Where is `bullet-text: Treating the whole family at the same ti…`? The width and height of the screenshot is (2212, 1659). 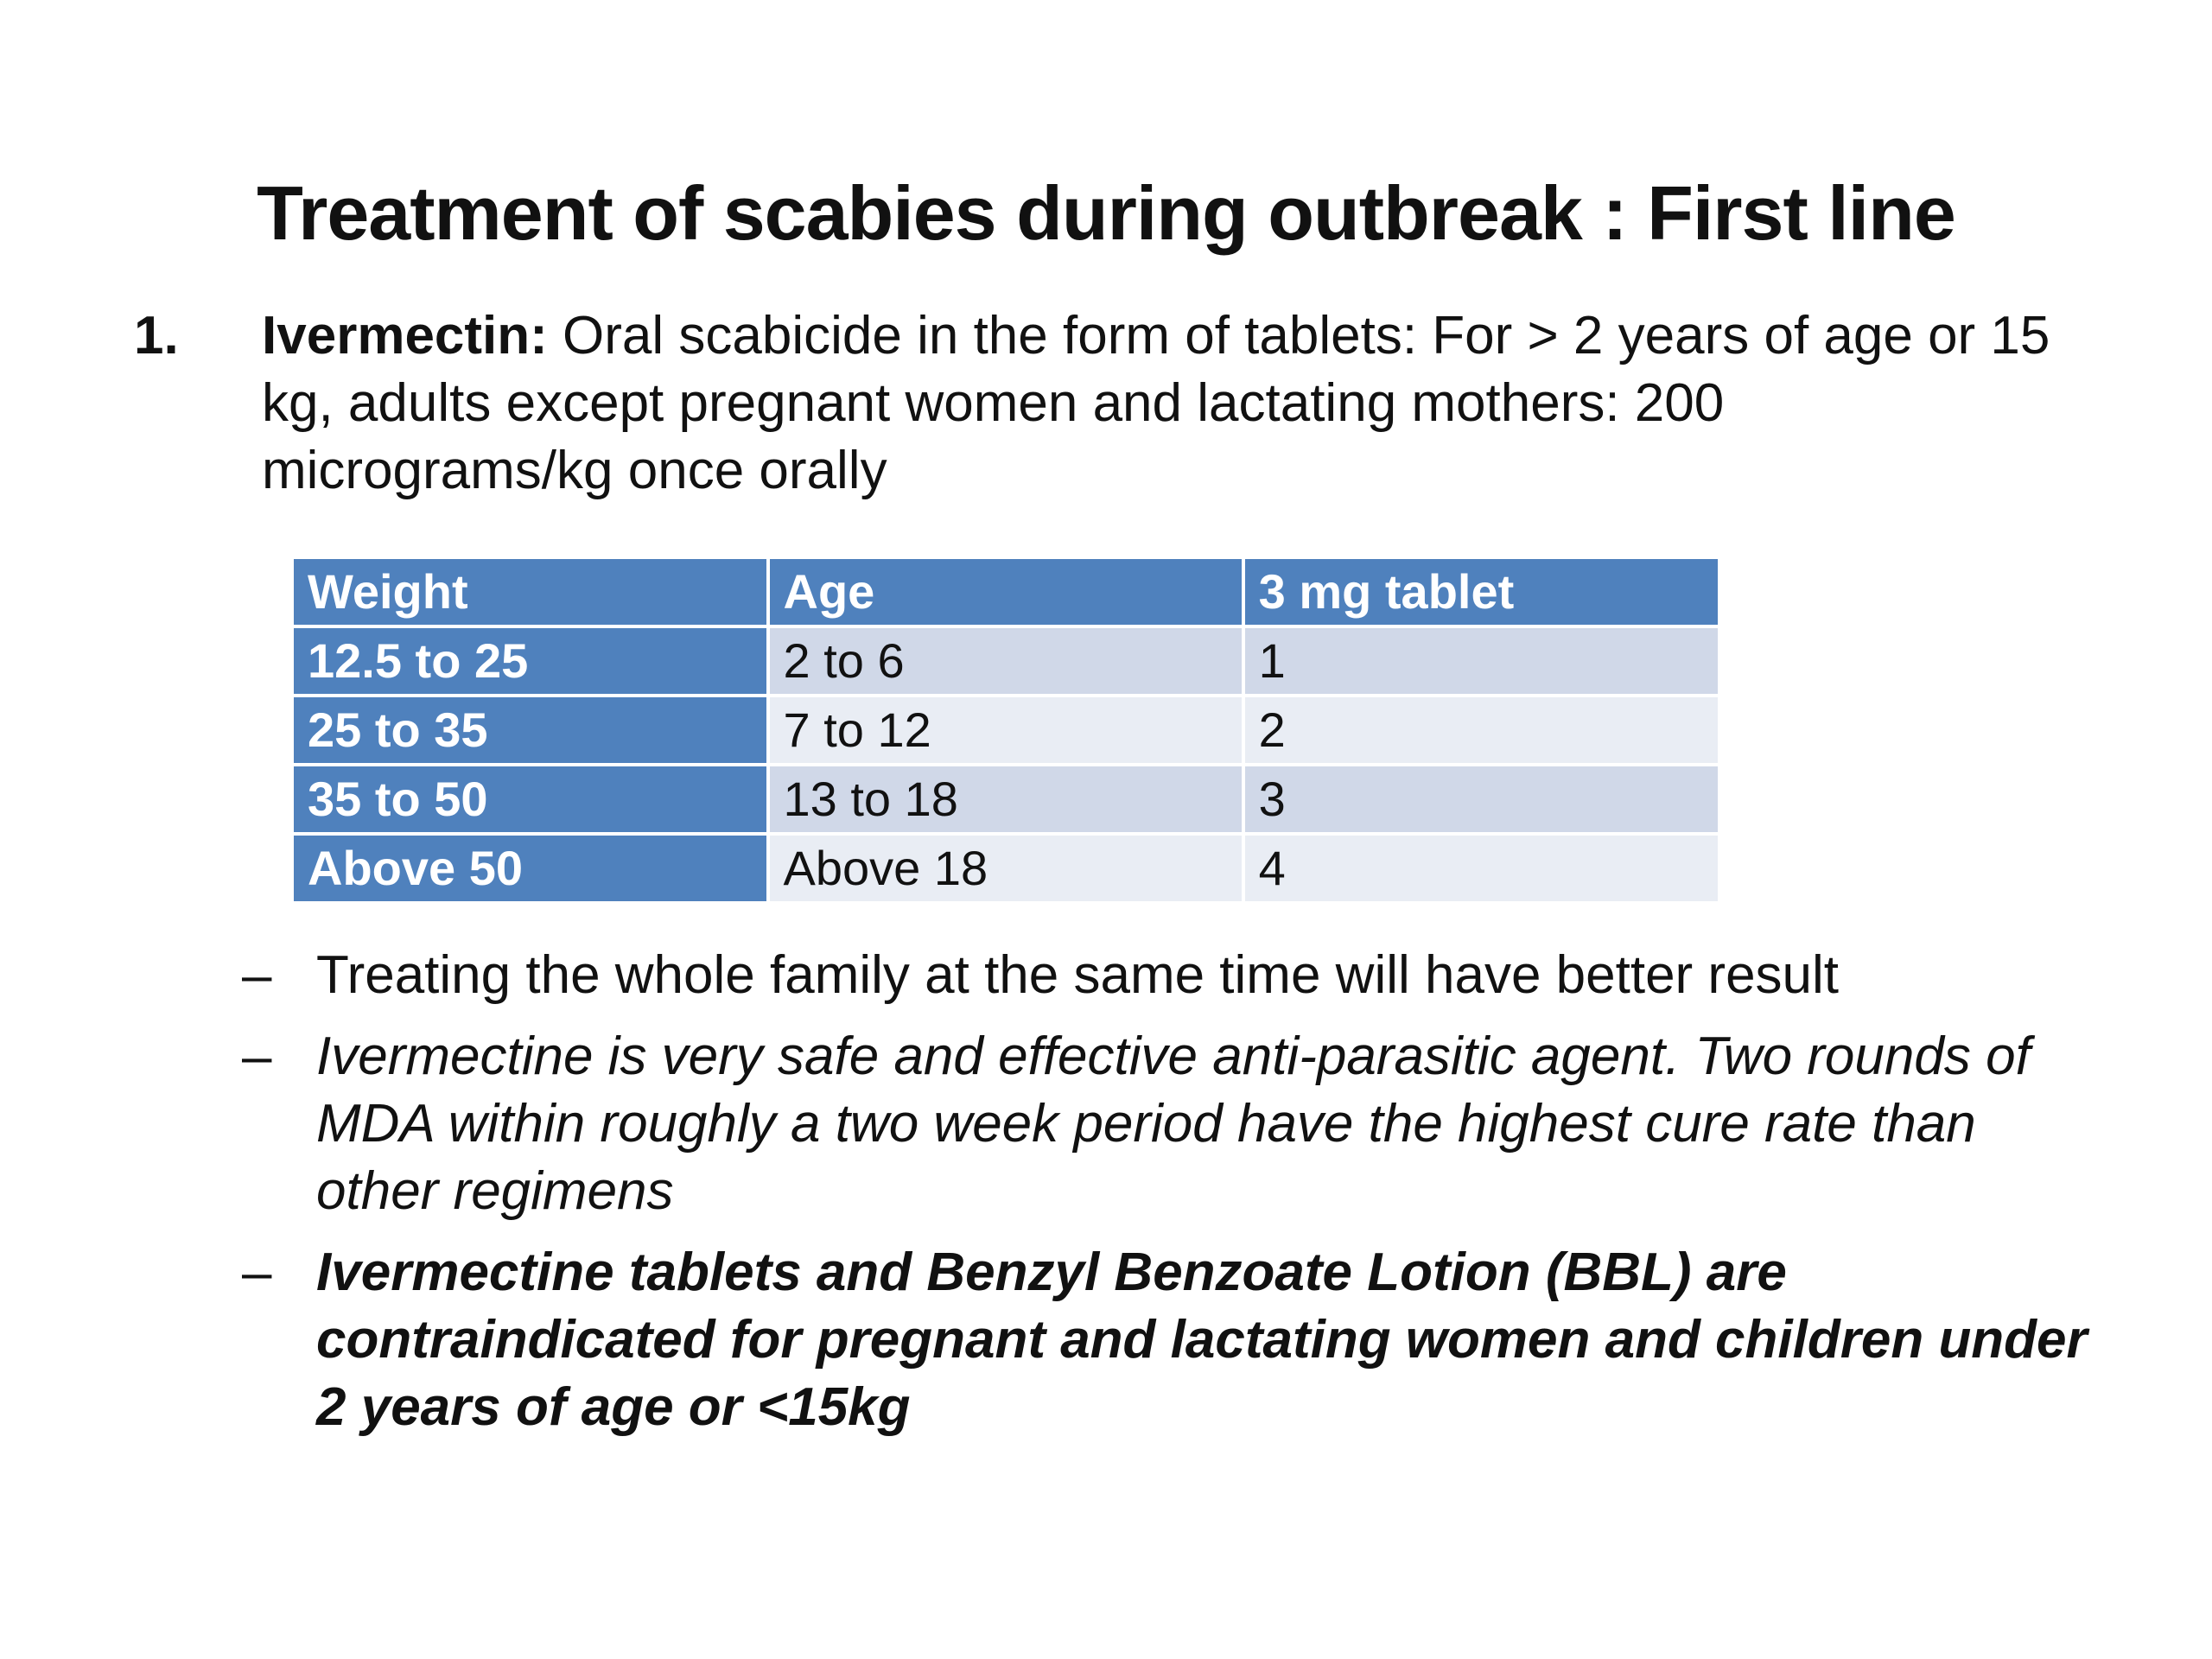 bullet-text: Treating the whole family at the same ti… is located at coordinates (1078, 975).